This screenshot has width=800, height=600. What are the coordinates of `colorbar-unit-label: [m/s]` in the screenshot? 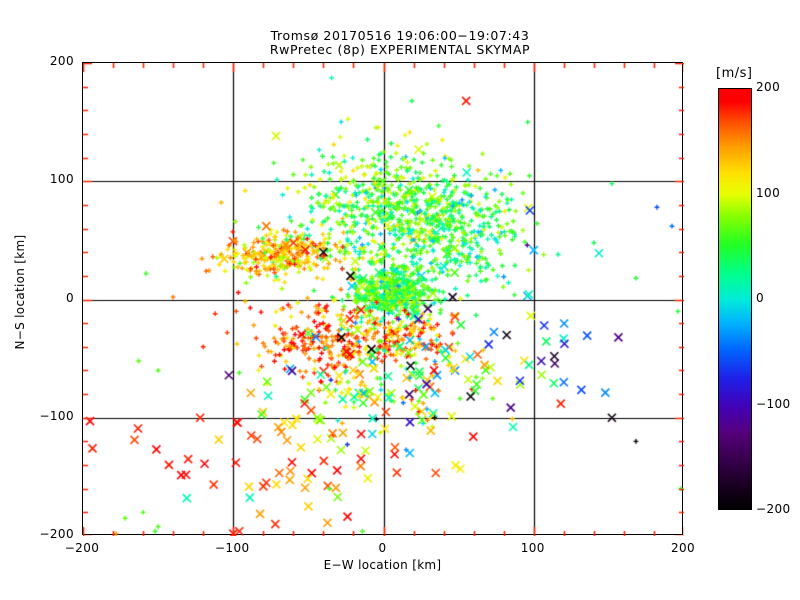 It's located at (734, 73).